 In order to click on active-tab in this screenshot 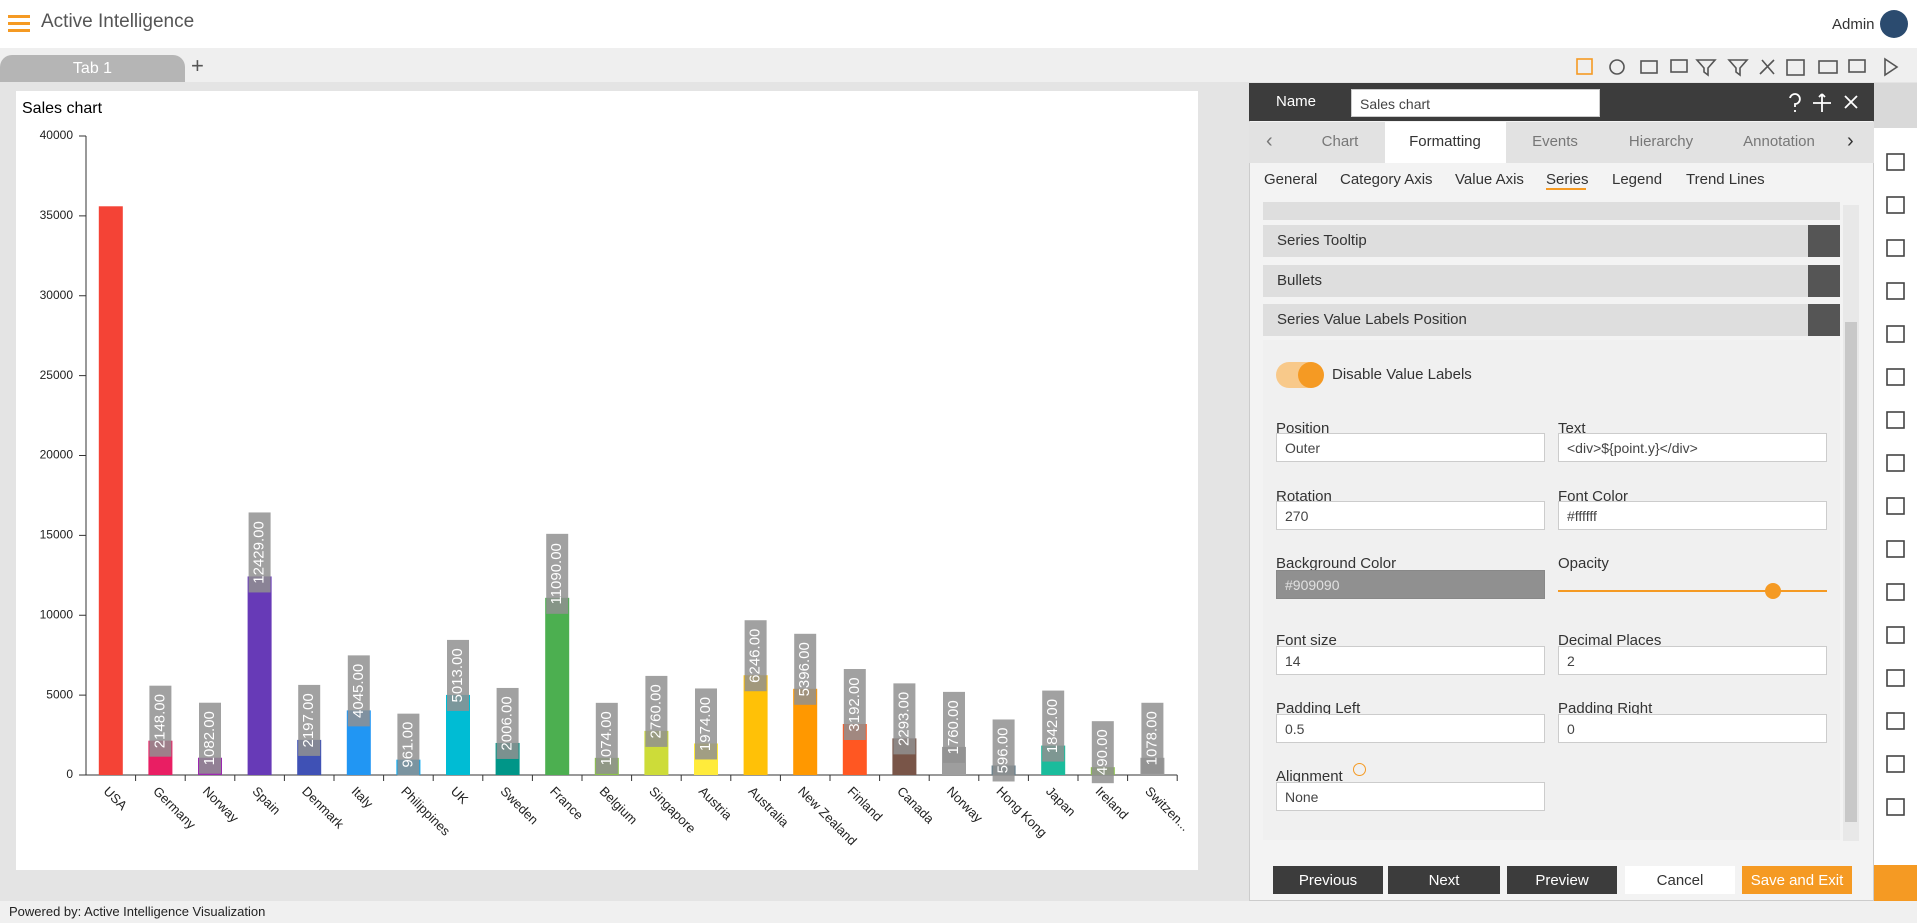, I will do `click(1445, 142)`.